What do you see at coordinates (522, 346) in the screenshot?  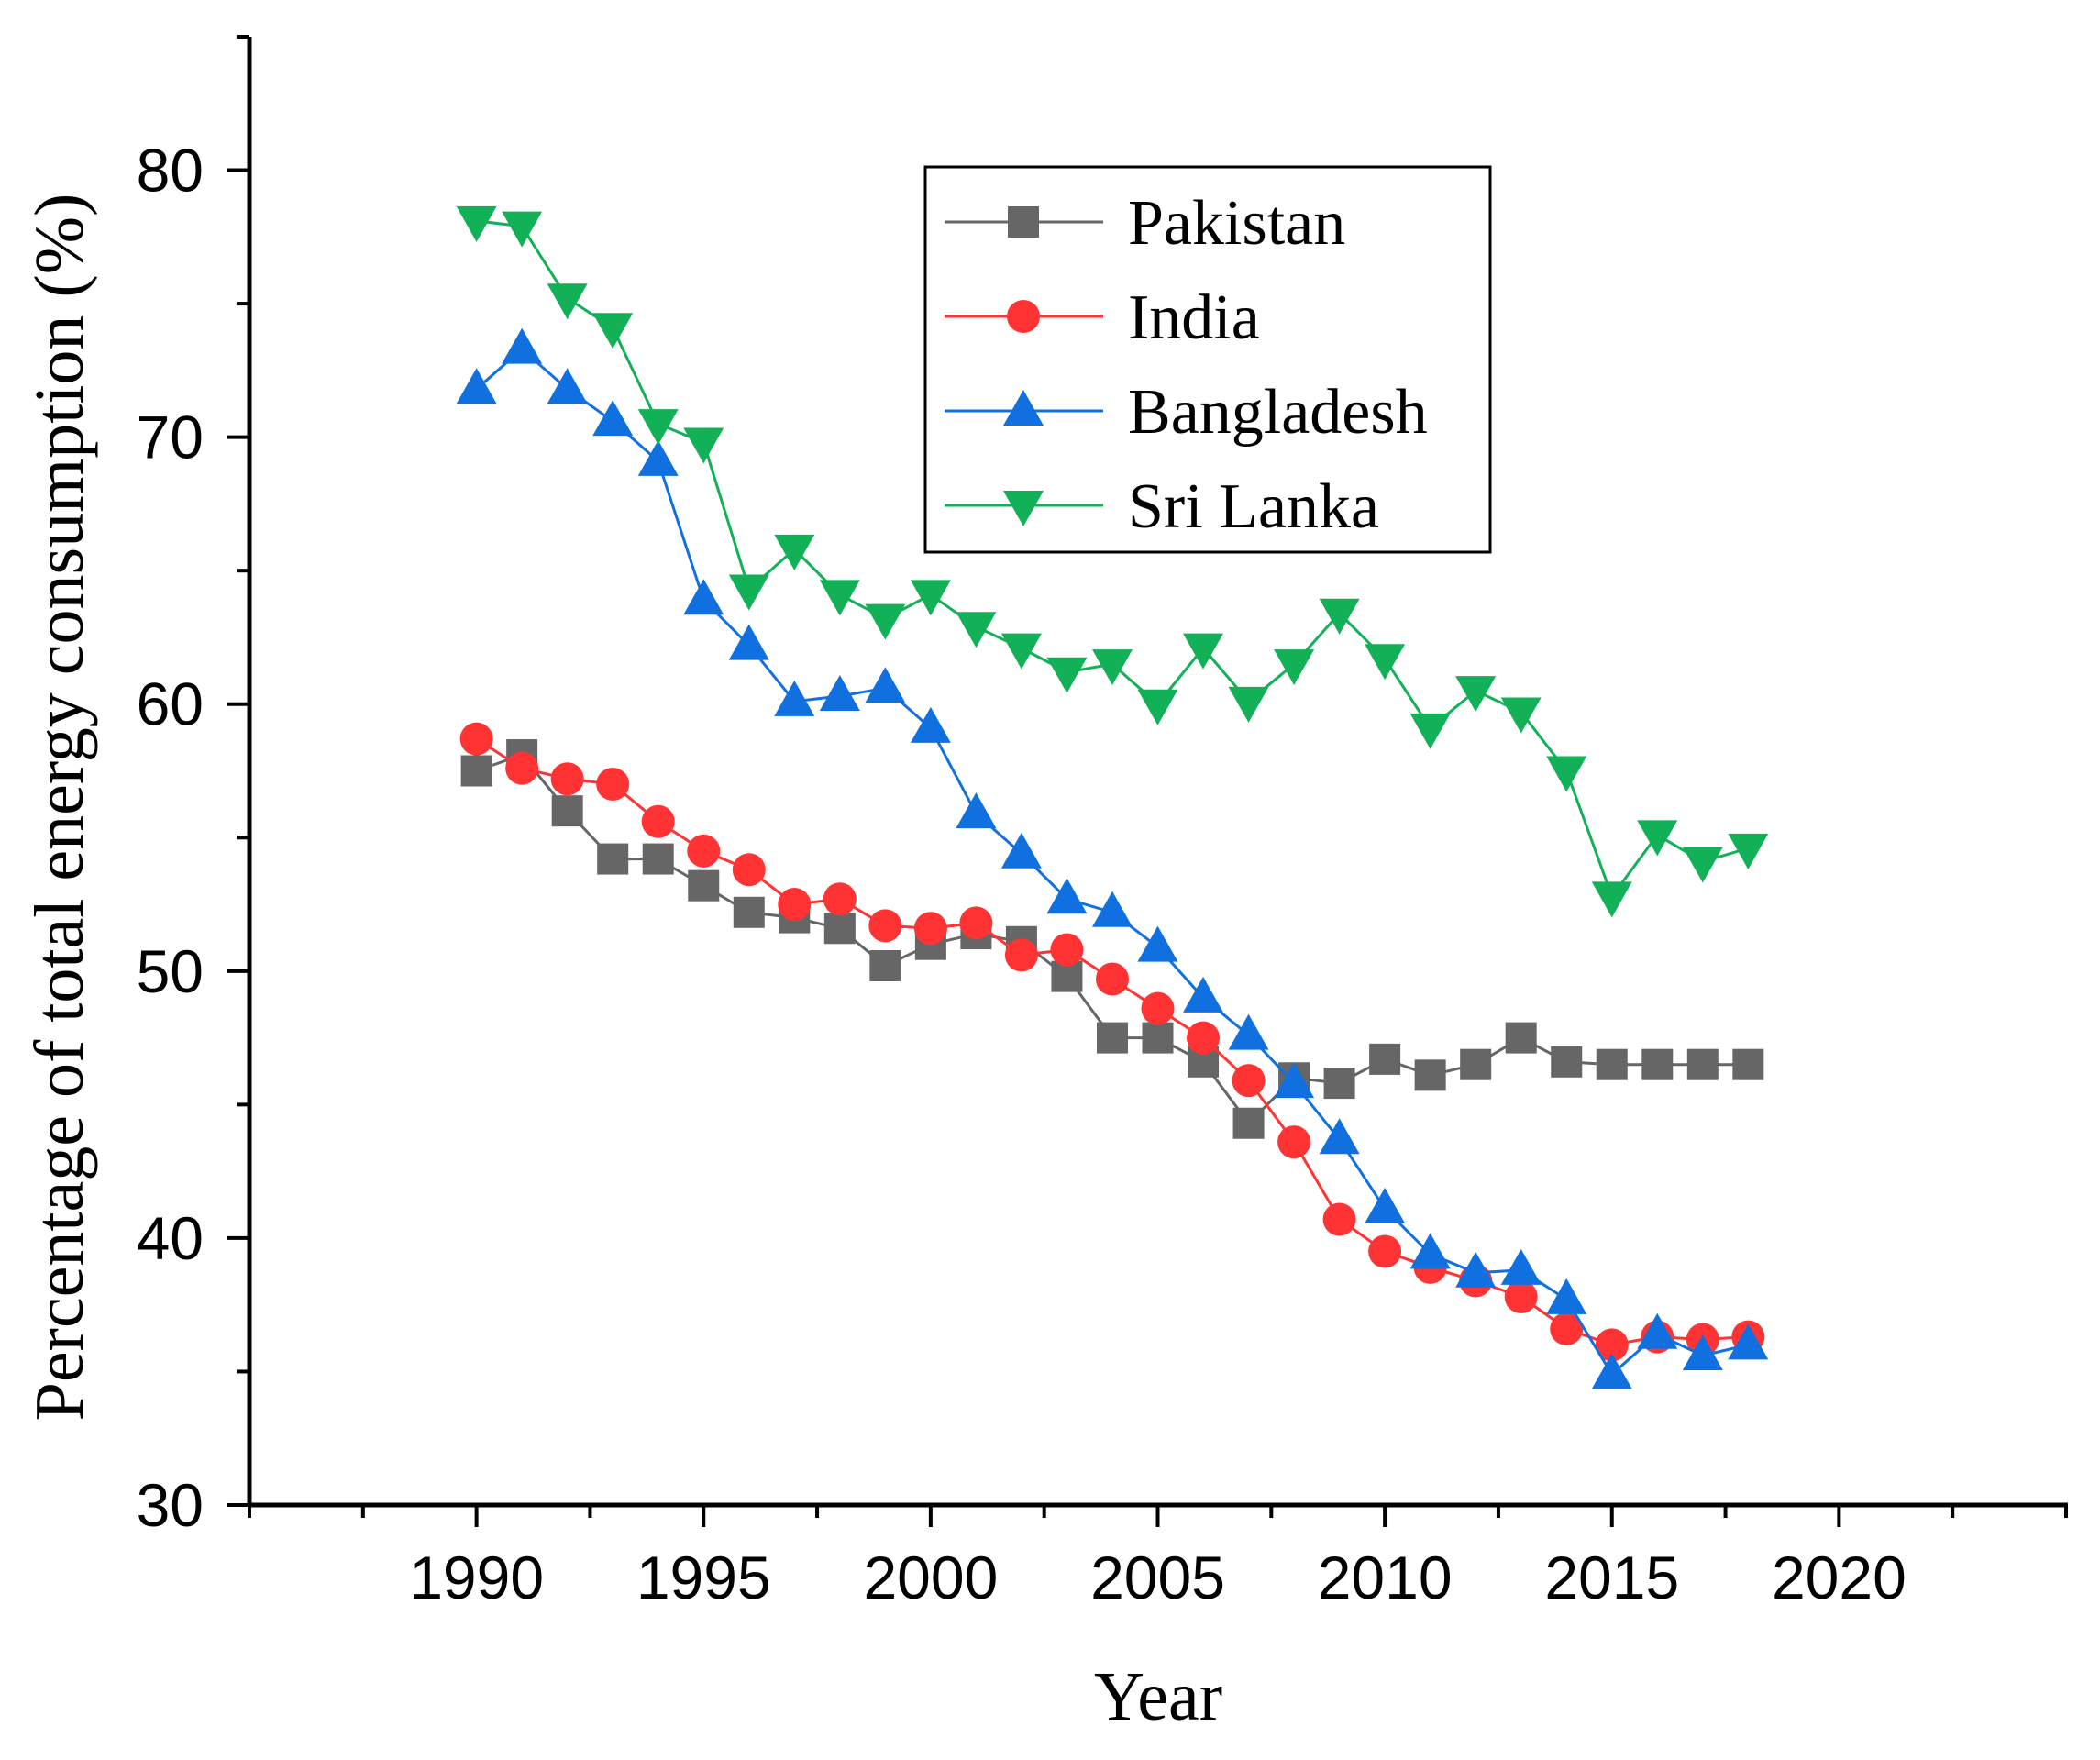 I see `data-point-bangladesh-1991` at bounding box center [522, 346].